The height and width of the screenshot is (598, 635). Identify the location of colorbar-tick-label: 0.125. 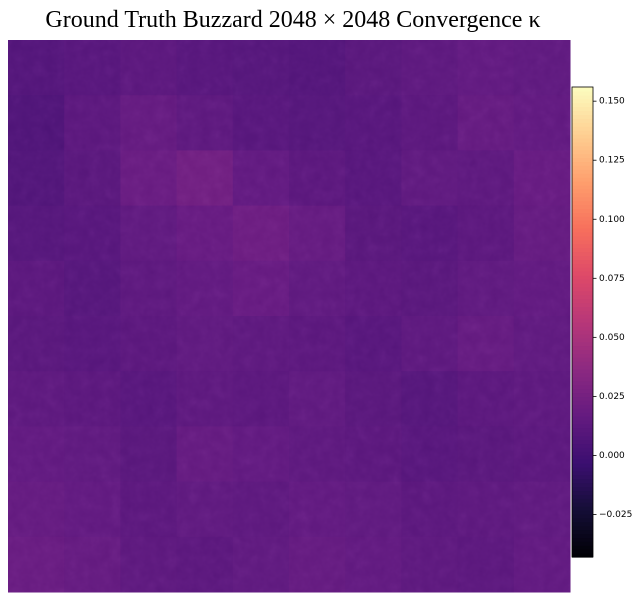
(612, 161).